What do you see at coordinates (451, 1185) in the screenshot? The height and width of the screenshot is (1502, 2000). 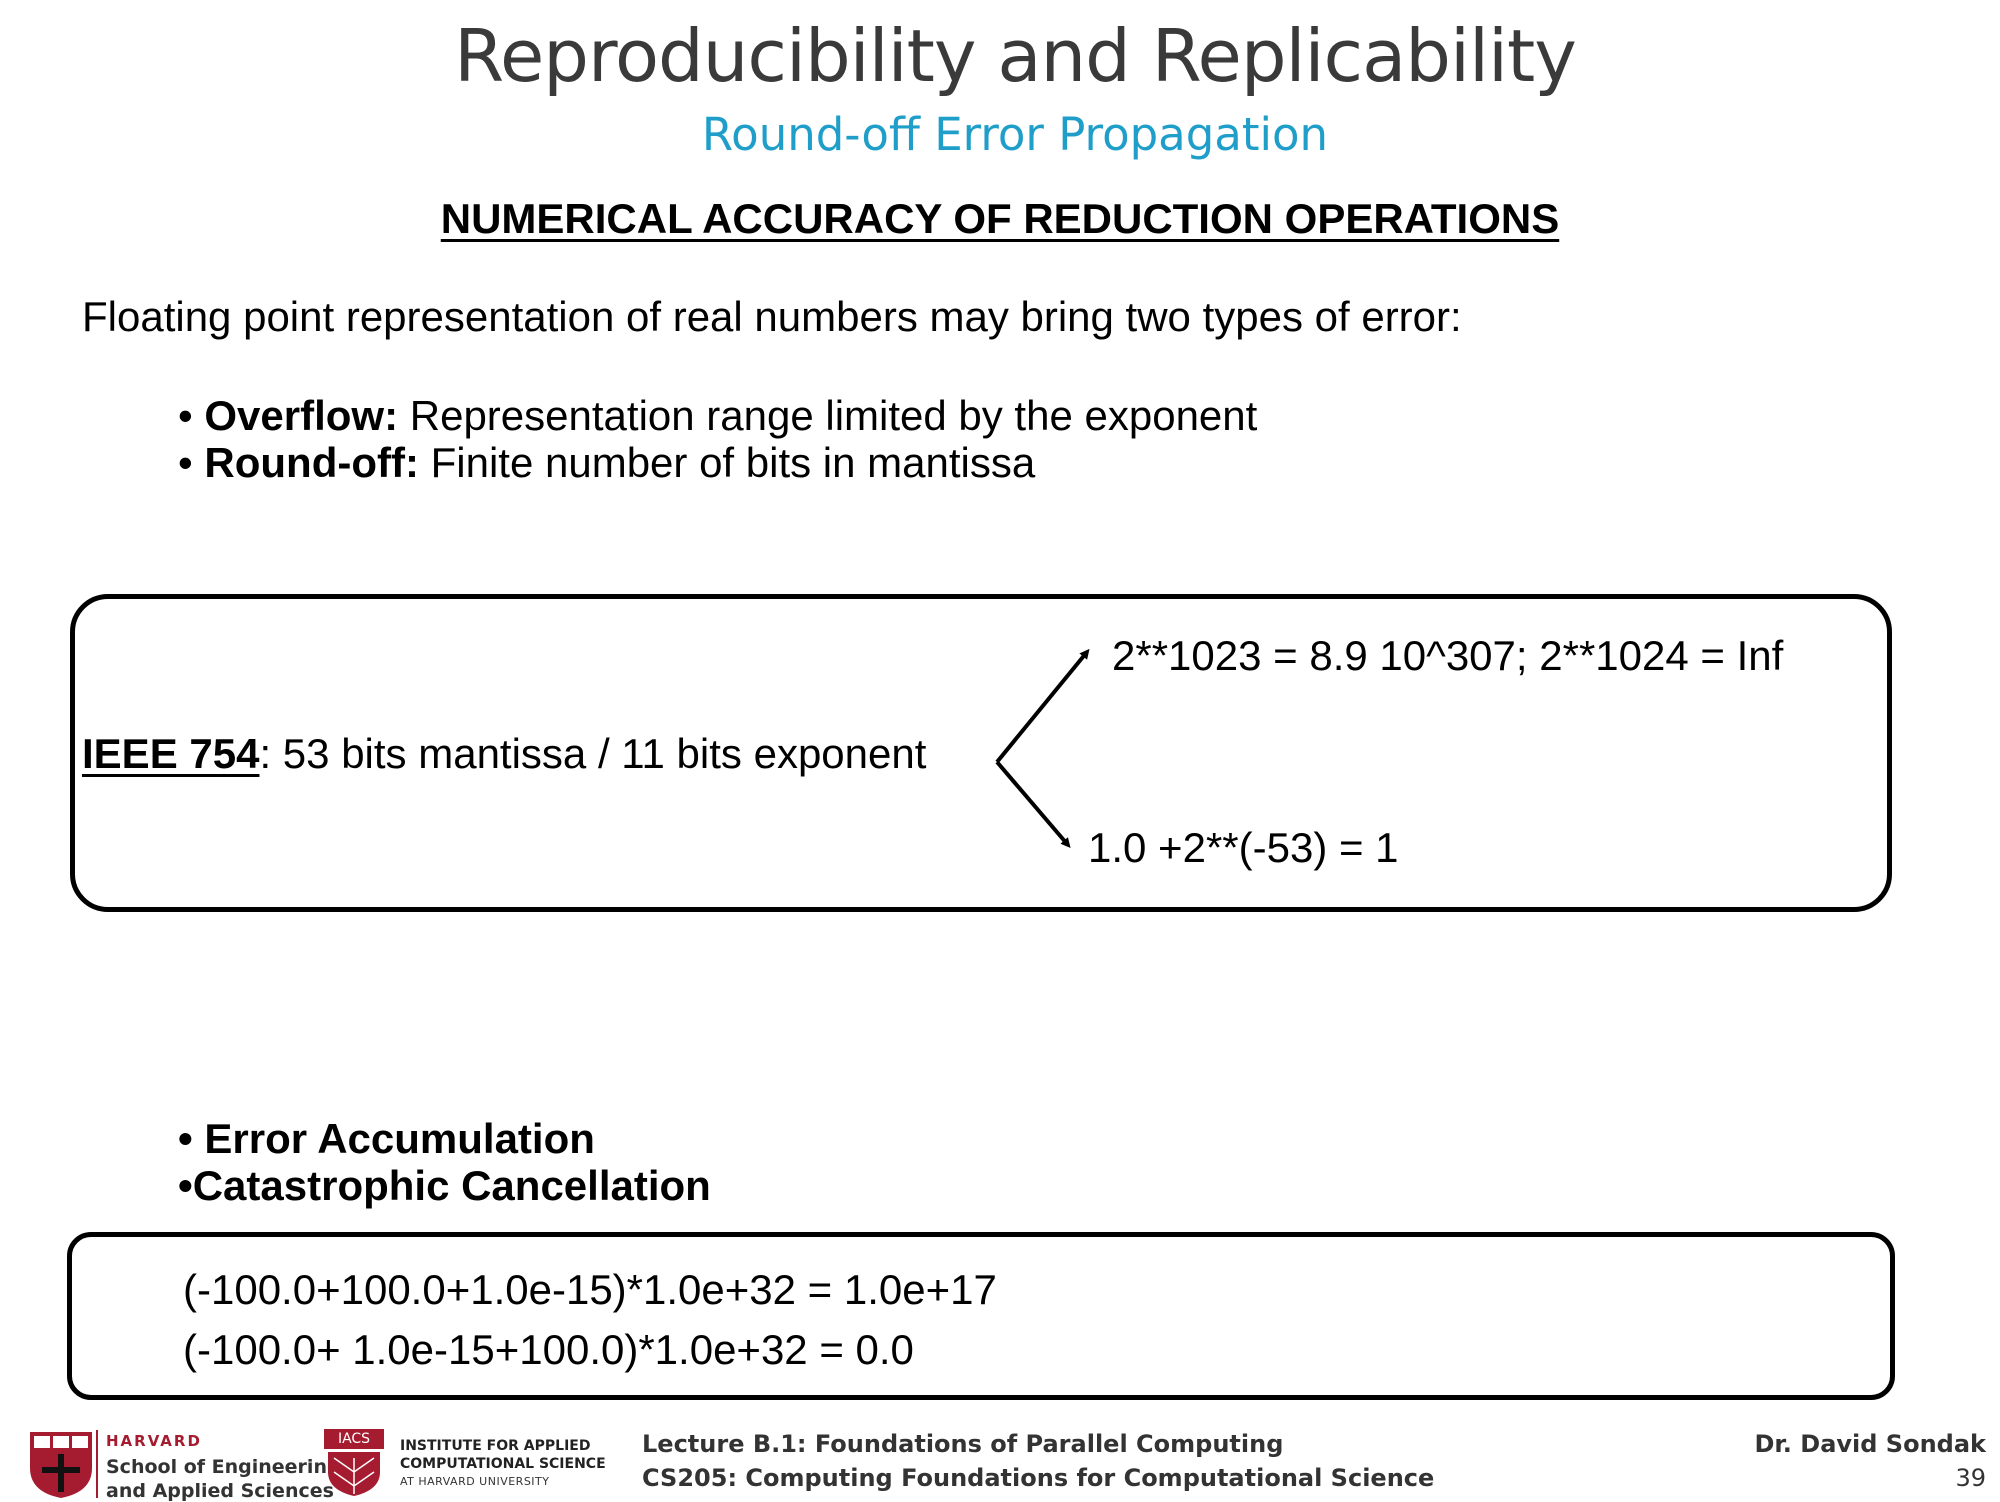 I see `bullet-text: Catastrophic Cancellation` at bounding box center [451, 1185].